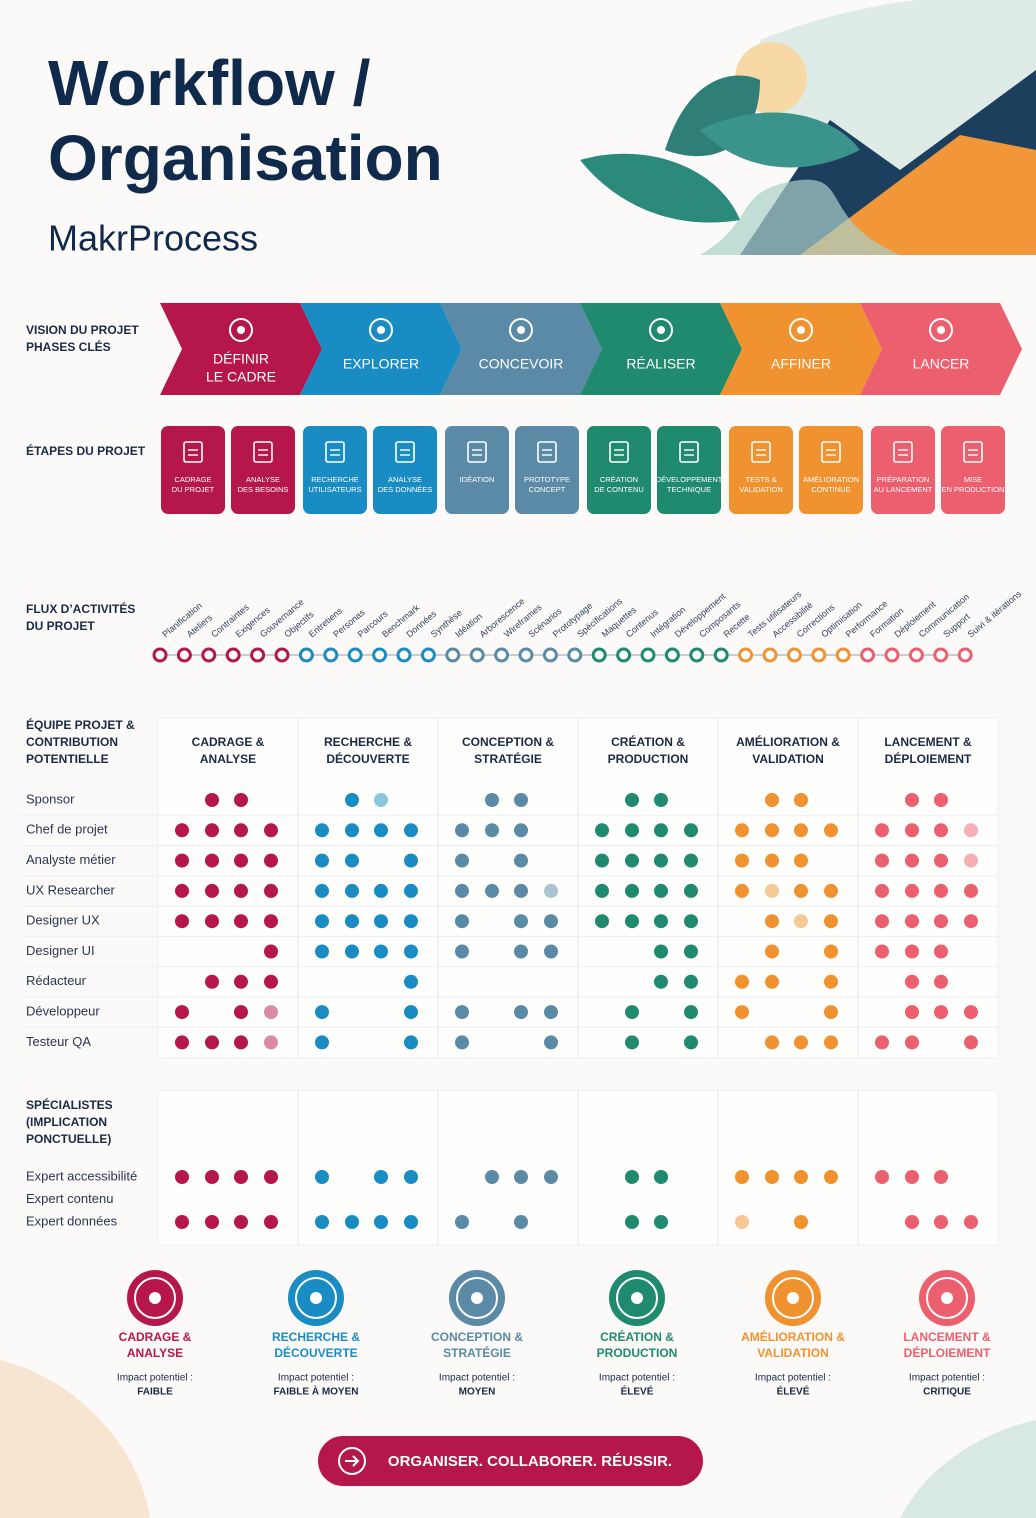  I want to click on impact-name: DÉCOUVERTE, so click(315, 1352).